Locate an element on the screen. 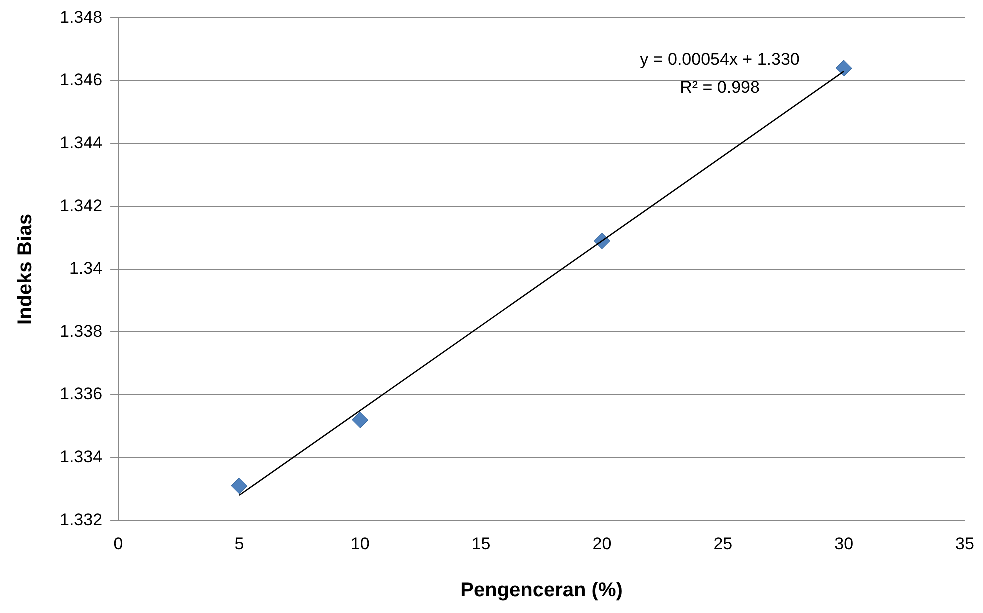 The width and height of the screenshot is (983, 613). y-tick-label: 1.344 is located at coordinates (81, 142).